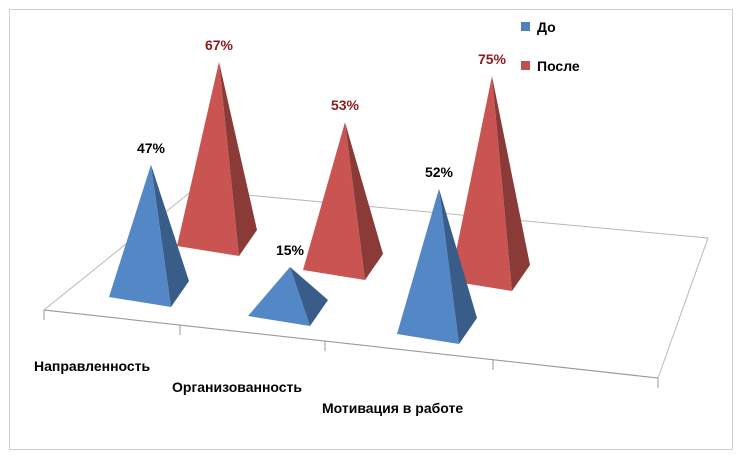  I want to click on legend-swatch-posle, so click(525, 65).